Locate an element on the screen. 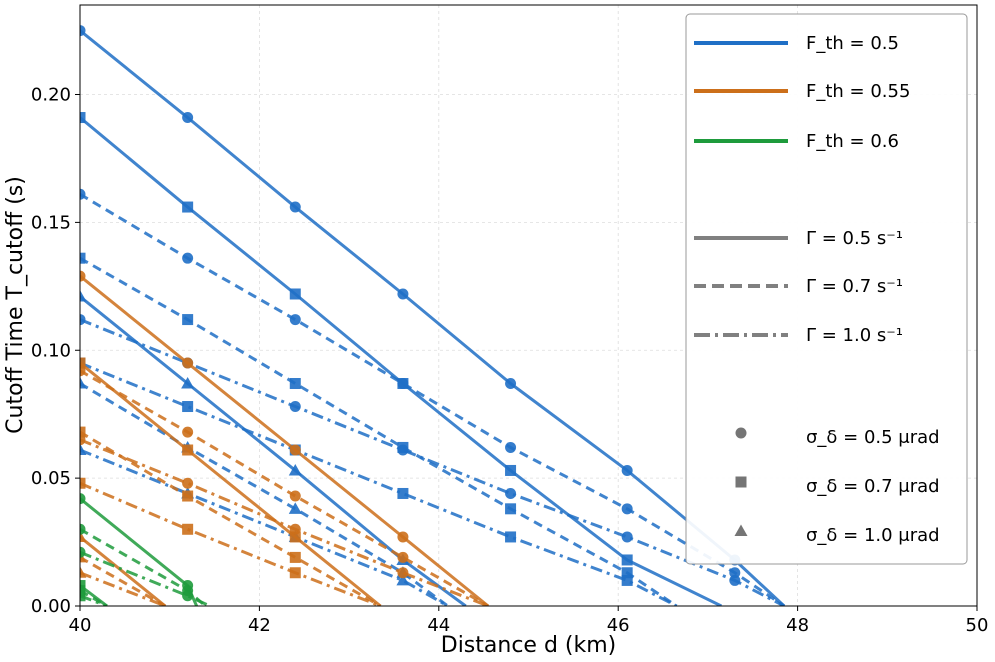 This screenshot has width=995, height=662. legend-label-gamma: Γ = 1.0 s⁻¹ is located at coordinates (854, 335).